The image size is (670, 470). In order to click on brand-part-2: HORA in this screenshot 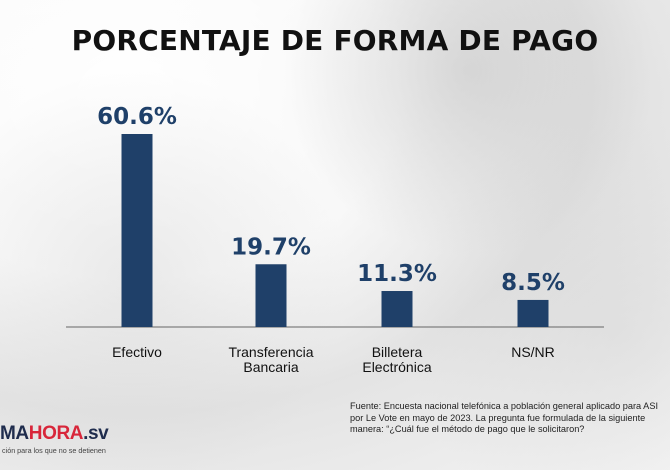, I will do `click(56, 433)`.